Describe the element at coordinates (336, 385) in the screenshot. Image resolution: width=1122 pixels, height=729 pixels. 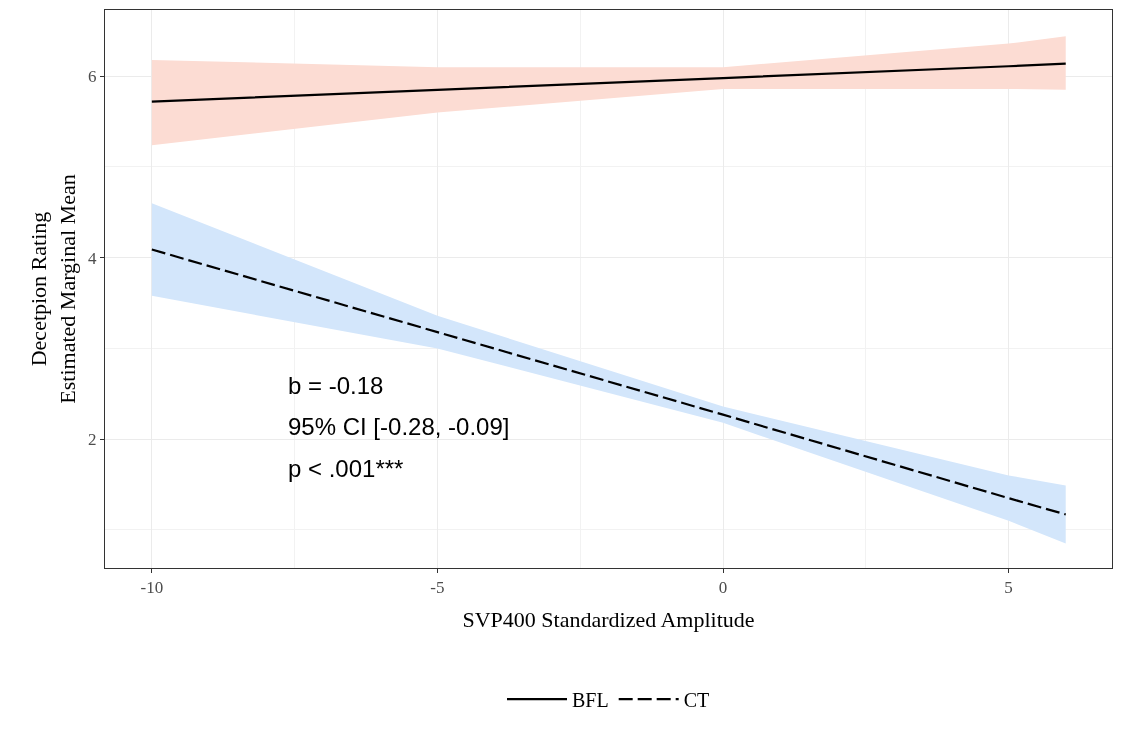
I see `annotation: b = -0.18` at that location.